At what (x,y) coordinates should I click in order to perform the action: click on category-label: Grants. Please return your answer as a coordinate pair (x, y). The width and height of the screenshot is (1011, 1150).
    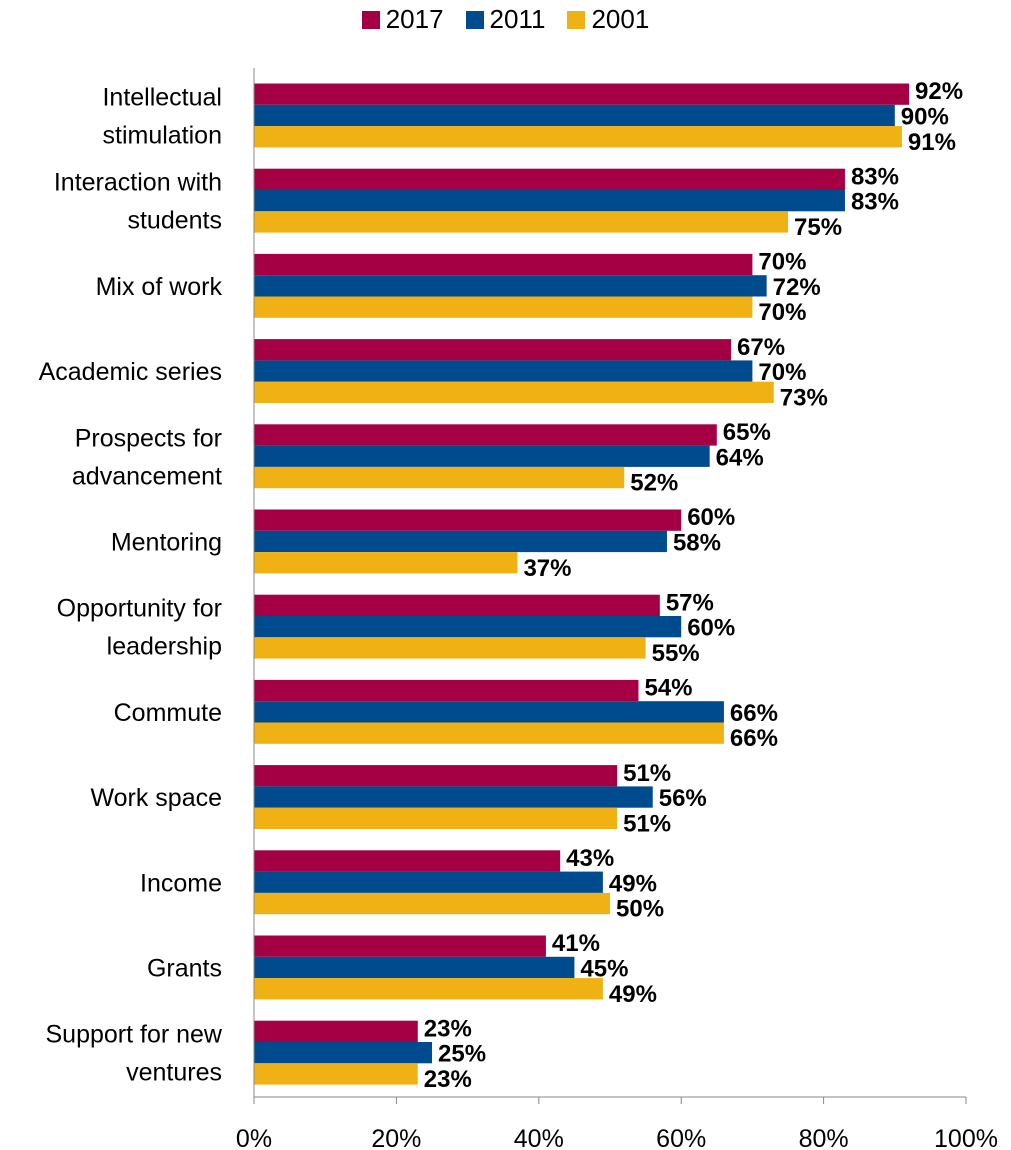
    Looking at the image, I should click on (184, 968).